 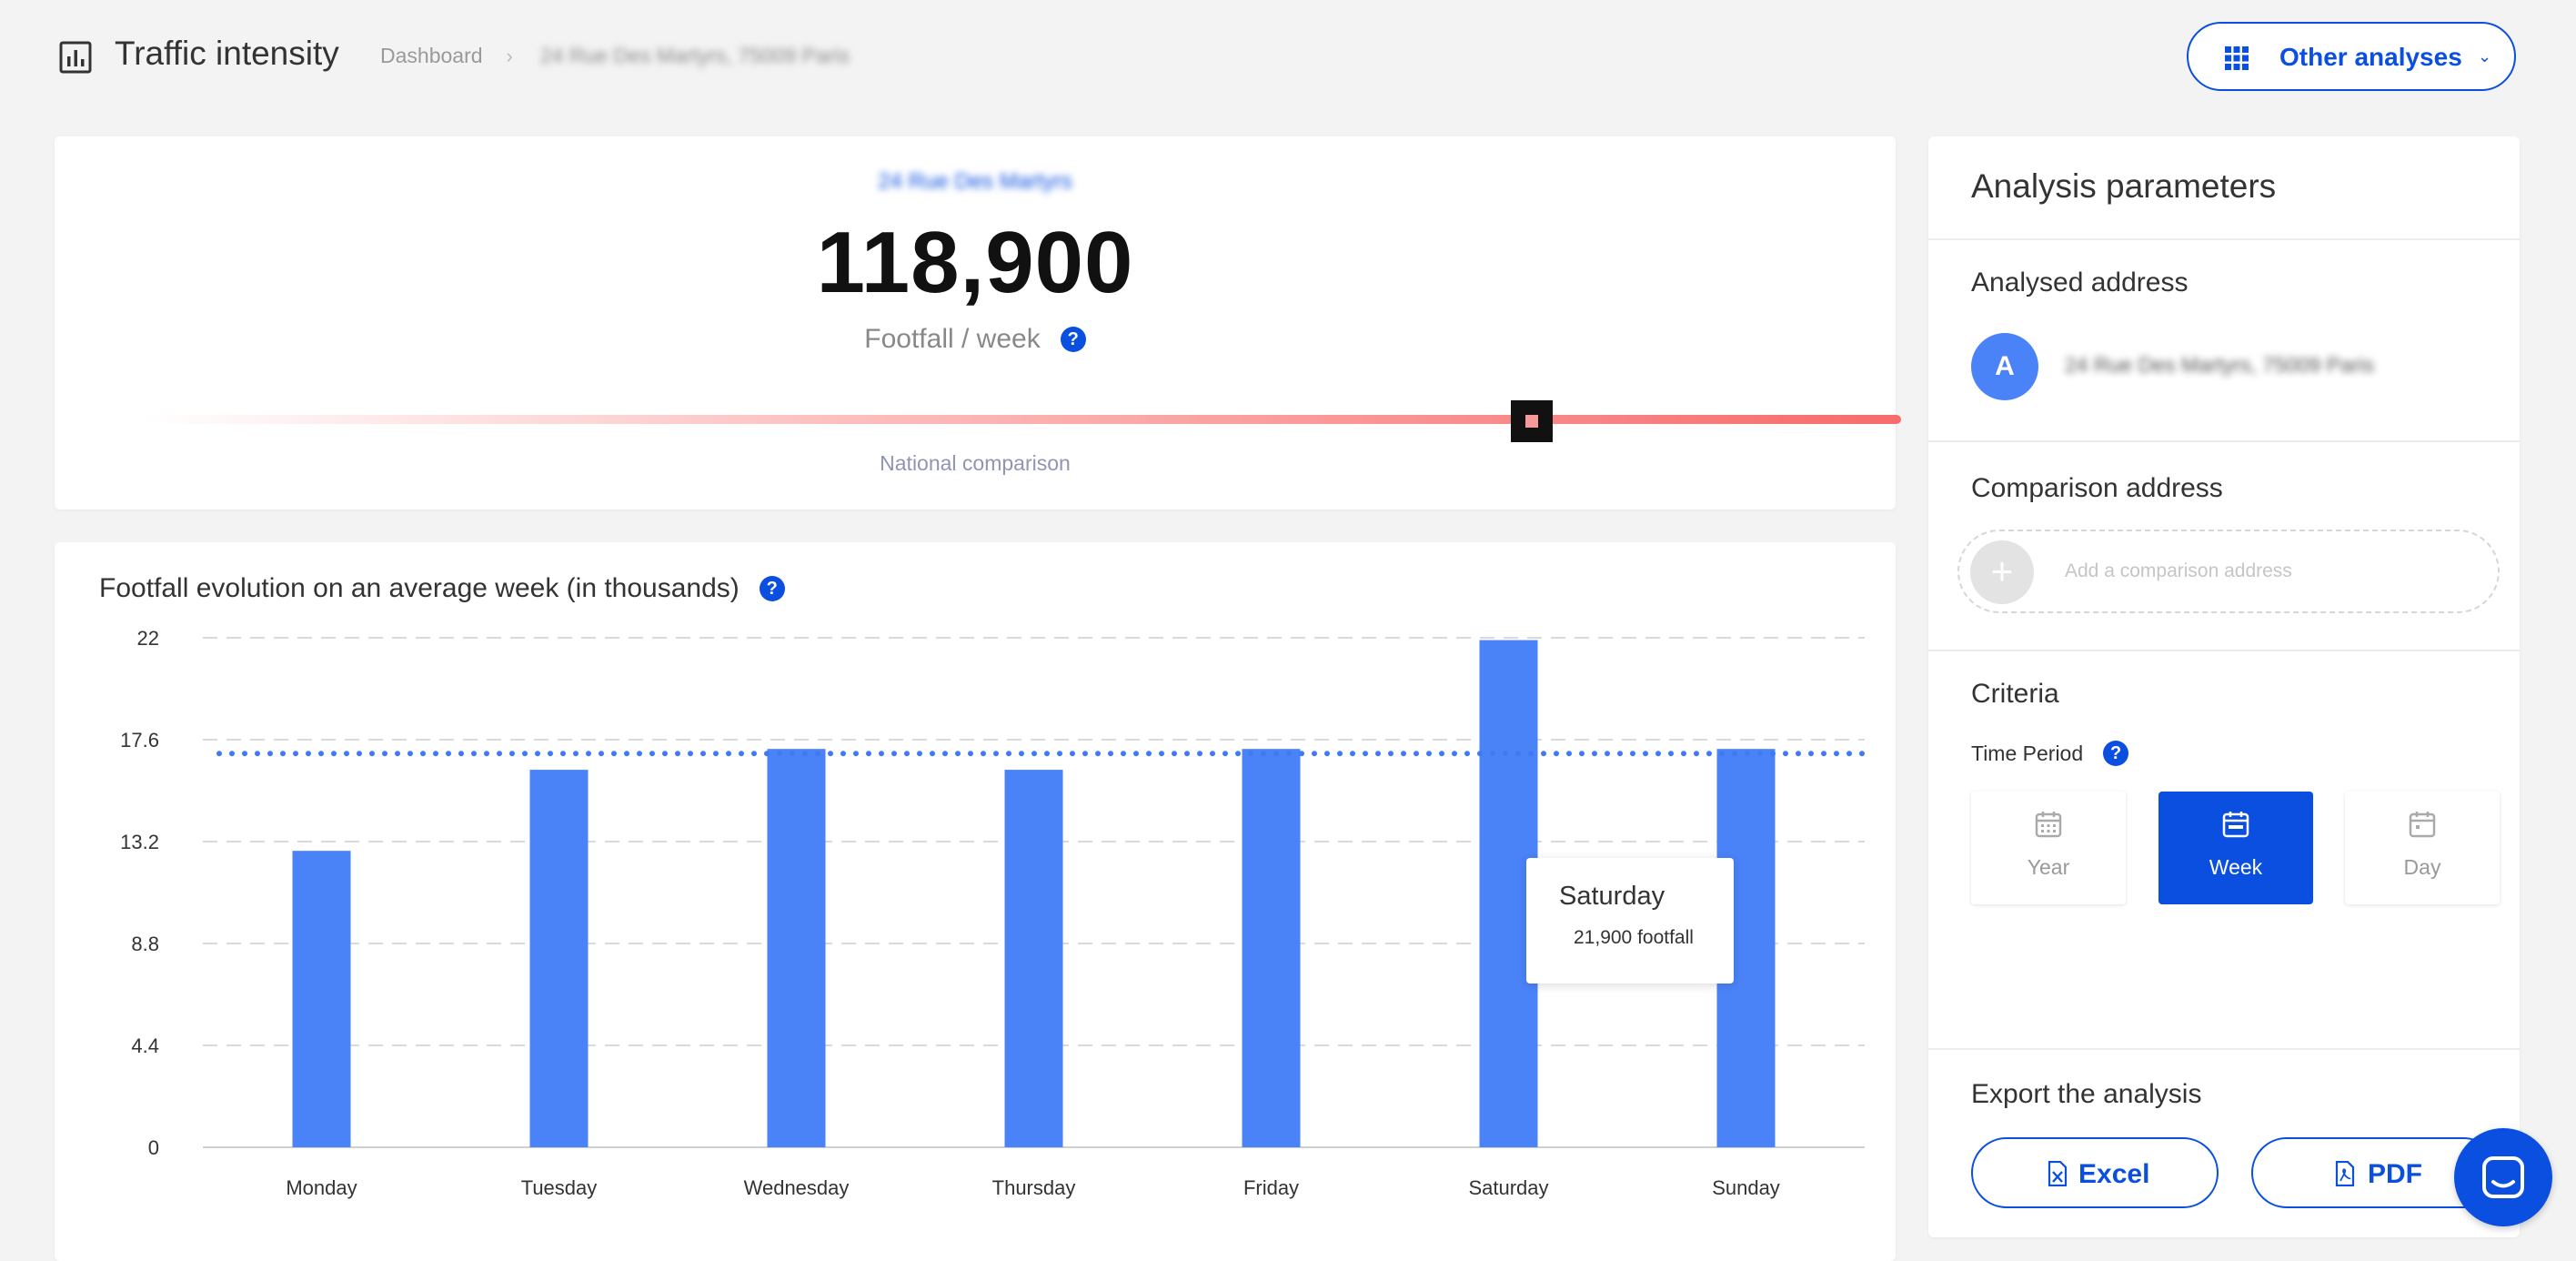 I want to click on chat-icon, so click(x=2503, y=1177).